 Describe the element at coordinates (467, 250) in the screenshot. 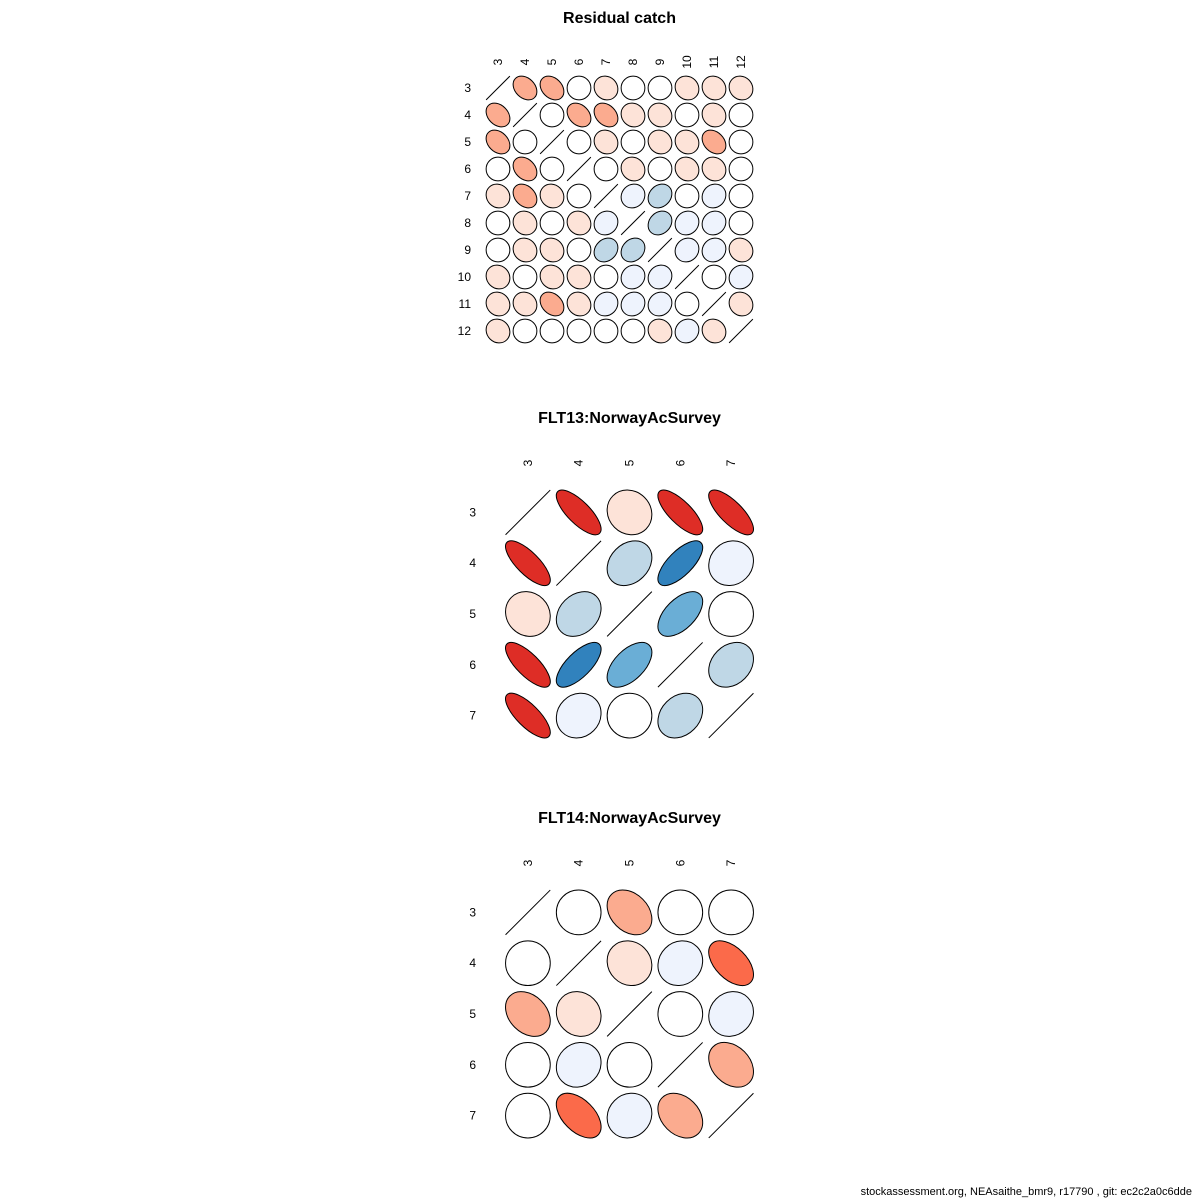

I see `row-label: 9` at that location.